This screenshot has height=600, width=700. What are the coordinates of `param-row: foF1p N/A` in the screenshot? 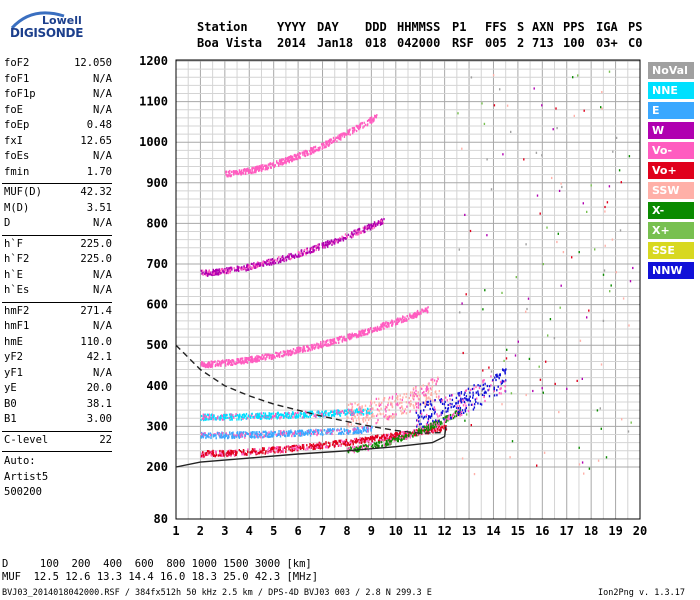 It's located at (57, 96).